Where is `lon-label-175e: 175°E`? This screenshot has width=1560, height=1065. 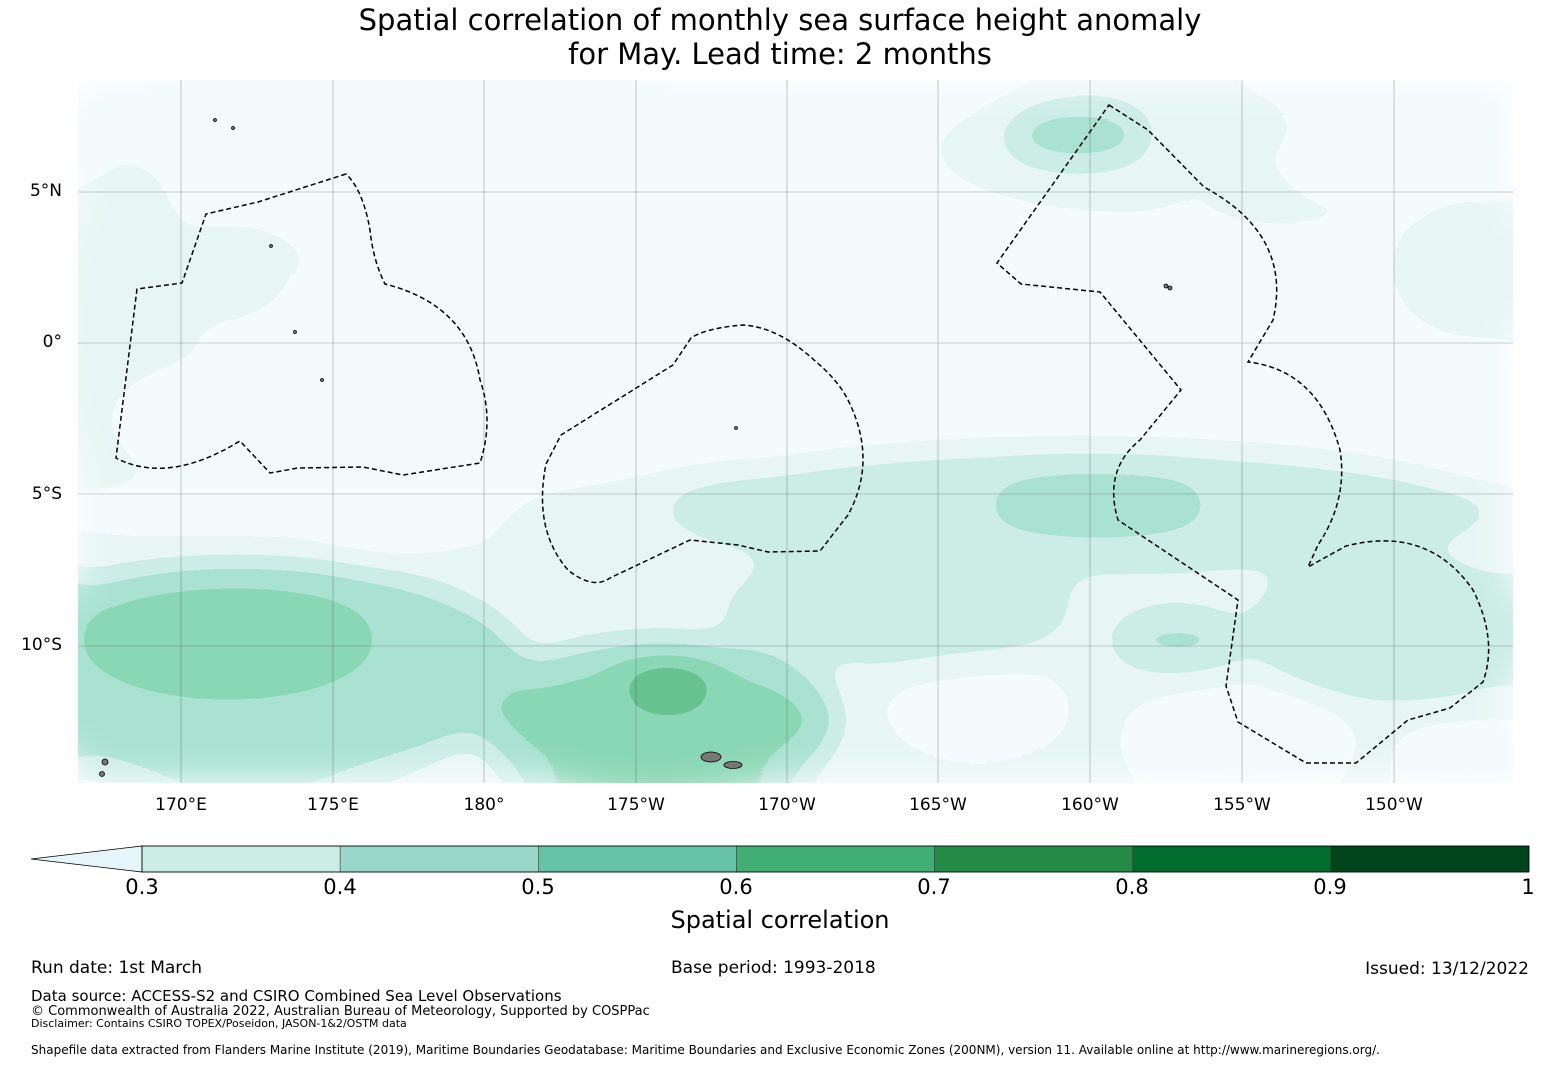 lon-label-175e: 175°E is located at coordinates (333, 805).